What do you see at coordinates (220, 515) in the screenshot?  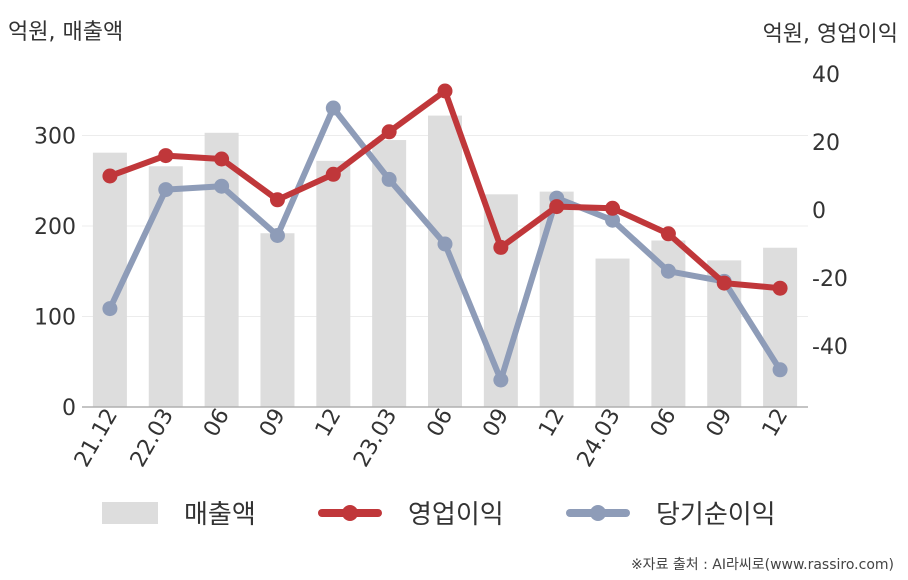 I see `legend-label-revenue: 매출액` at bounding box center [220, 515].